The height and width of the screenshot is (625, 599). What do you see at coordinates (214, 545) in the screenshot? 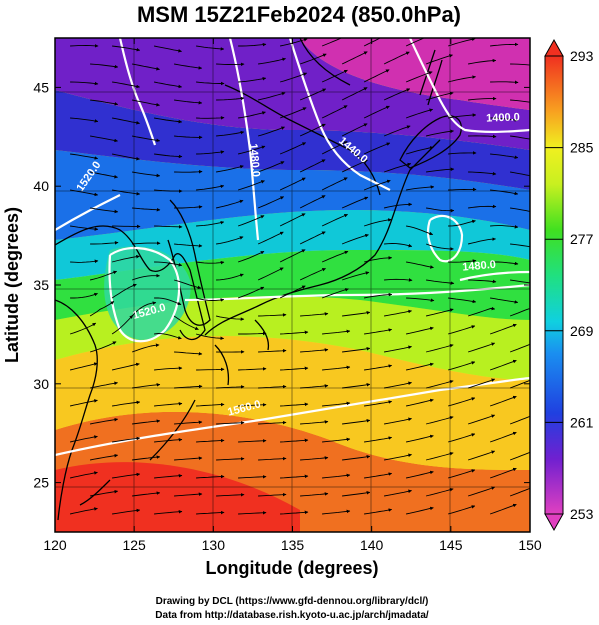
I see `x-tick-label: 130` at bounding box center [214, 545].